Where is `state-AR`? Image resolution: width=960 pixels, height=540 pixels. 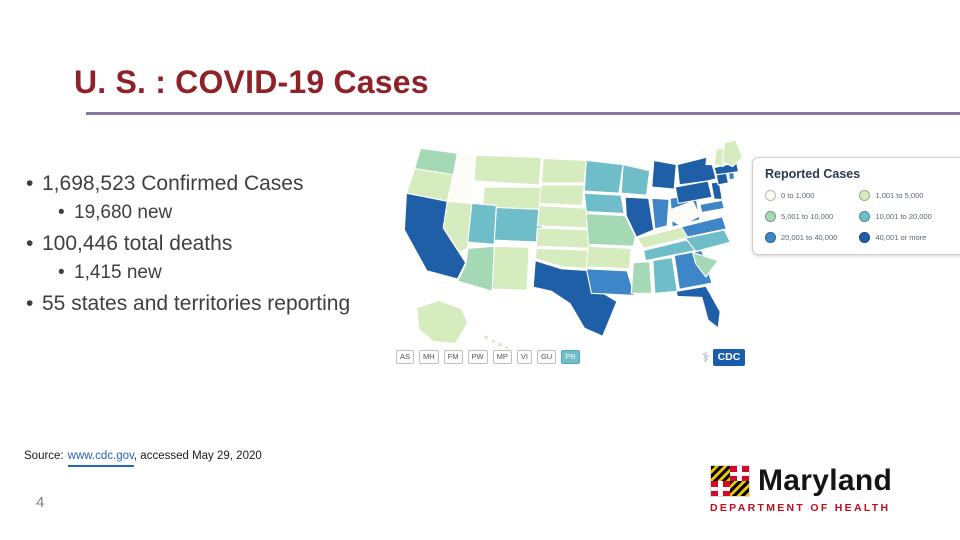
state-AR is located at coordinates (608, 257).